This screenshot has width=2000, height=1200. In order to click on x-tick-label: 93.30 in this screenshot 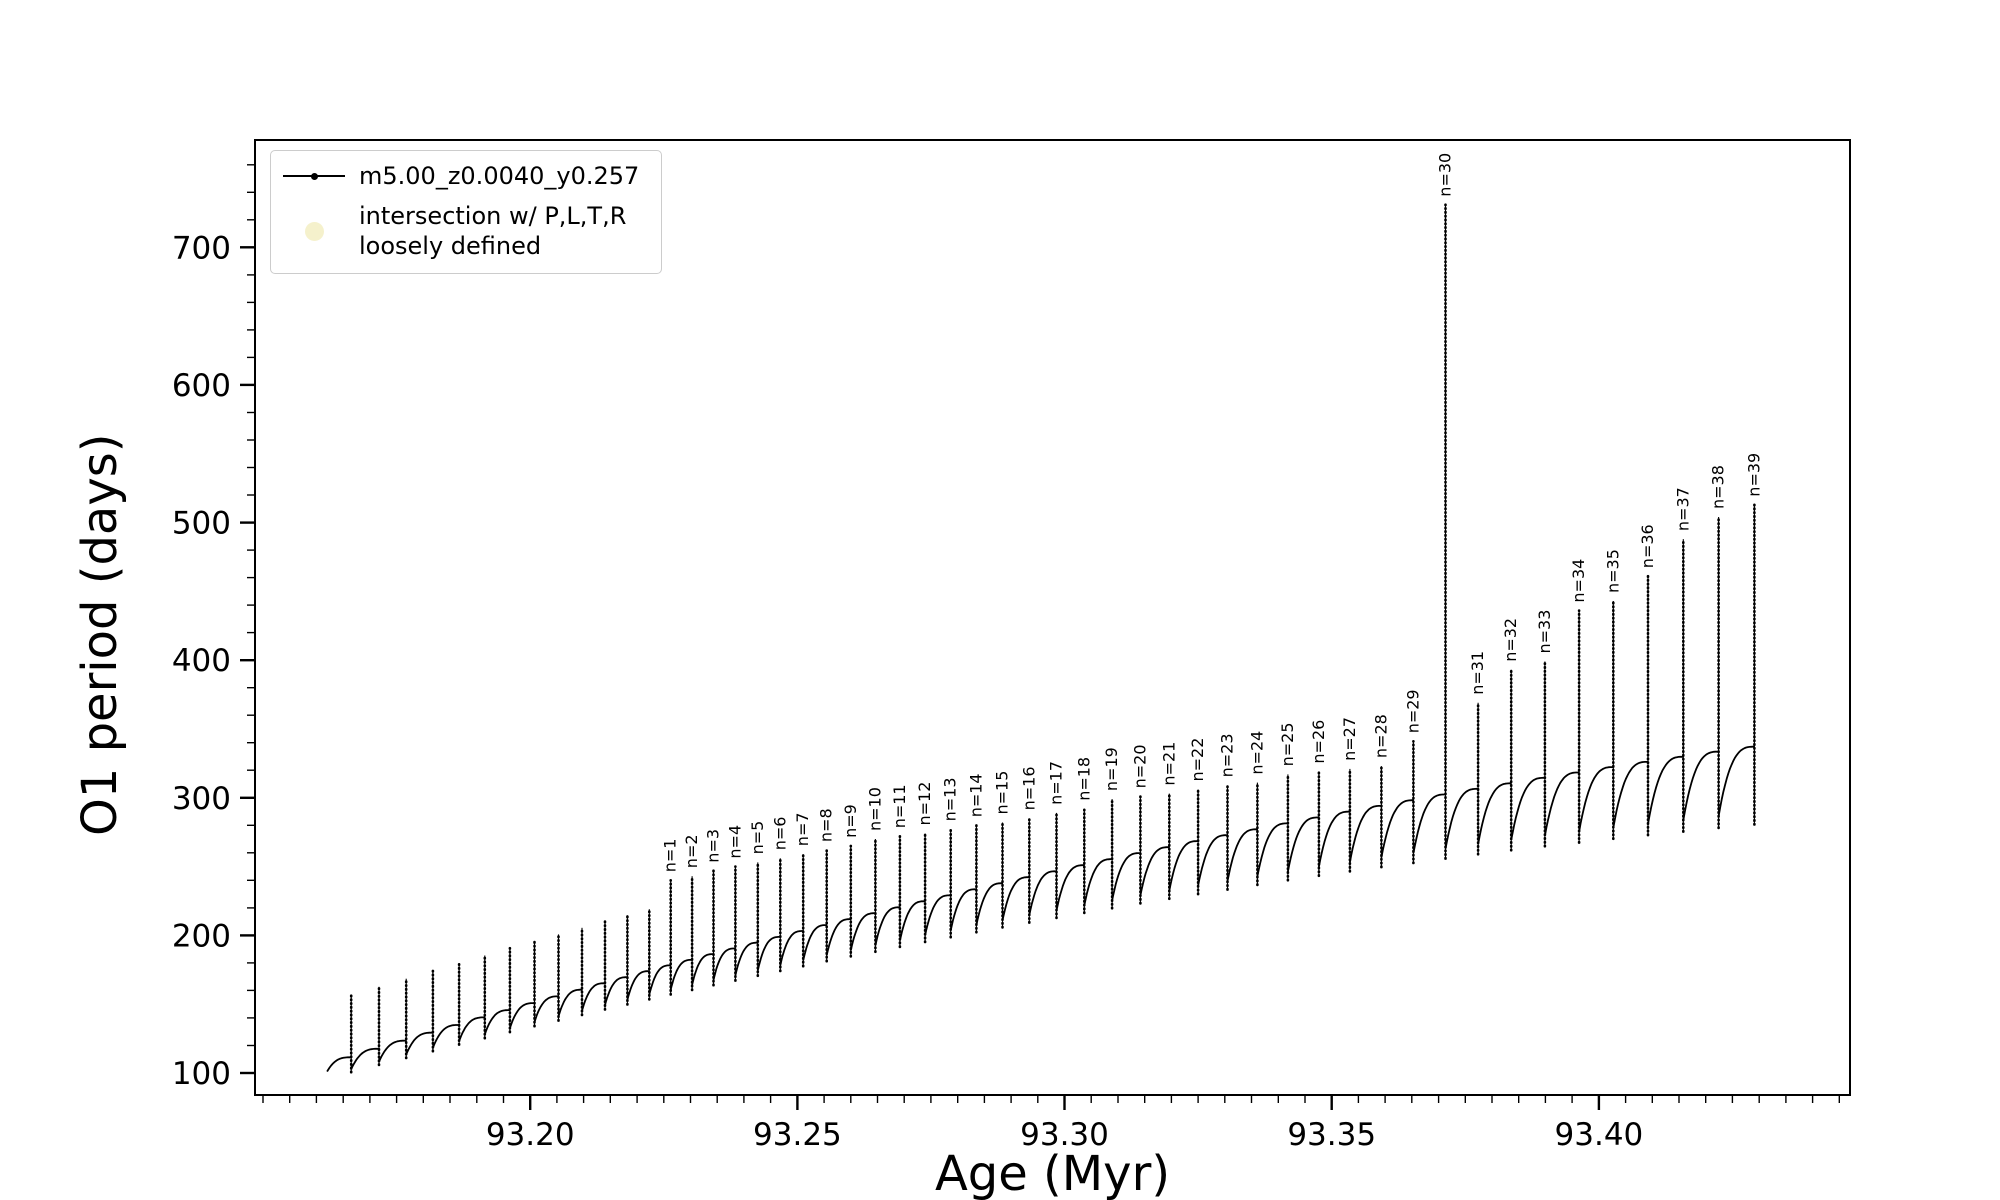, I will do `click(1064, 1135)`.